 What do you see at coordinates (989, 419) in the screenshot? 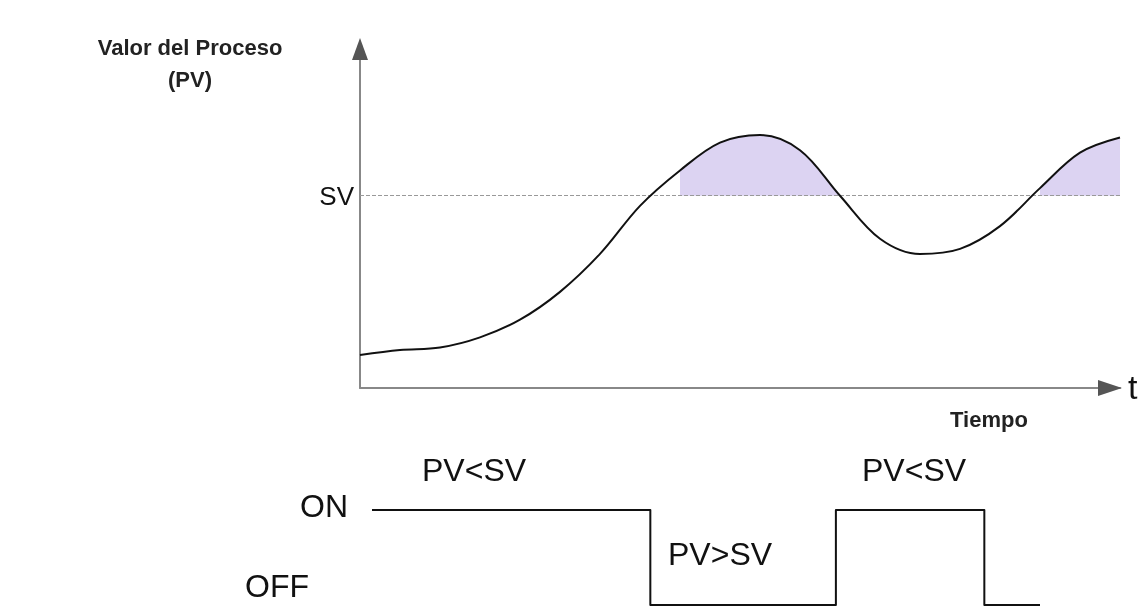
I see `x-axis-title: Tiempo` at bounding box center [989, 419].